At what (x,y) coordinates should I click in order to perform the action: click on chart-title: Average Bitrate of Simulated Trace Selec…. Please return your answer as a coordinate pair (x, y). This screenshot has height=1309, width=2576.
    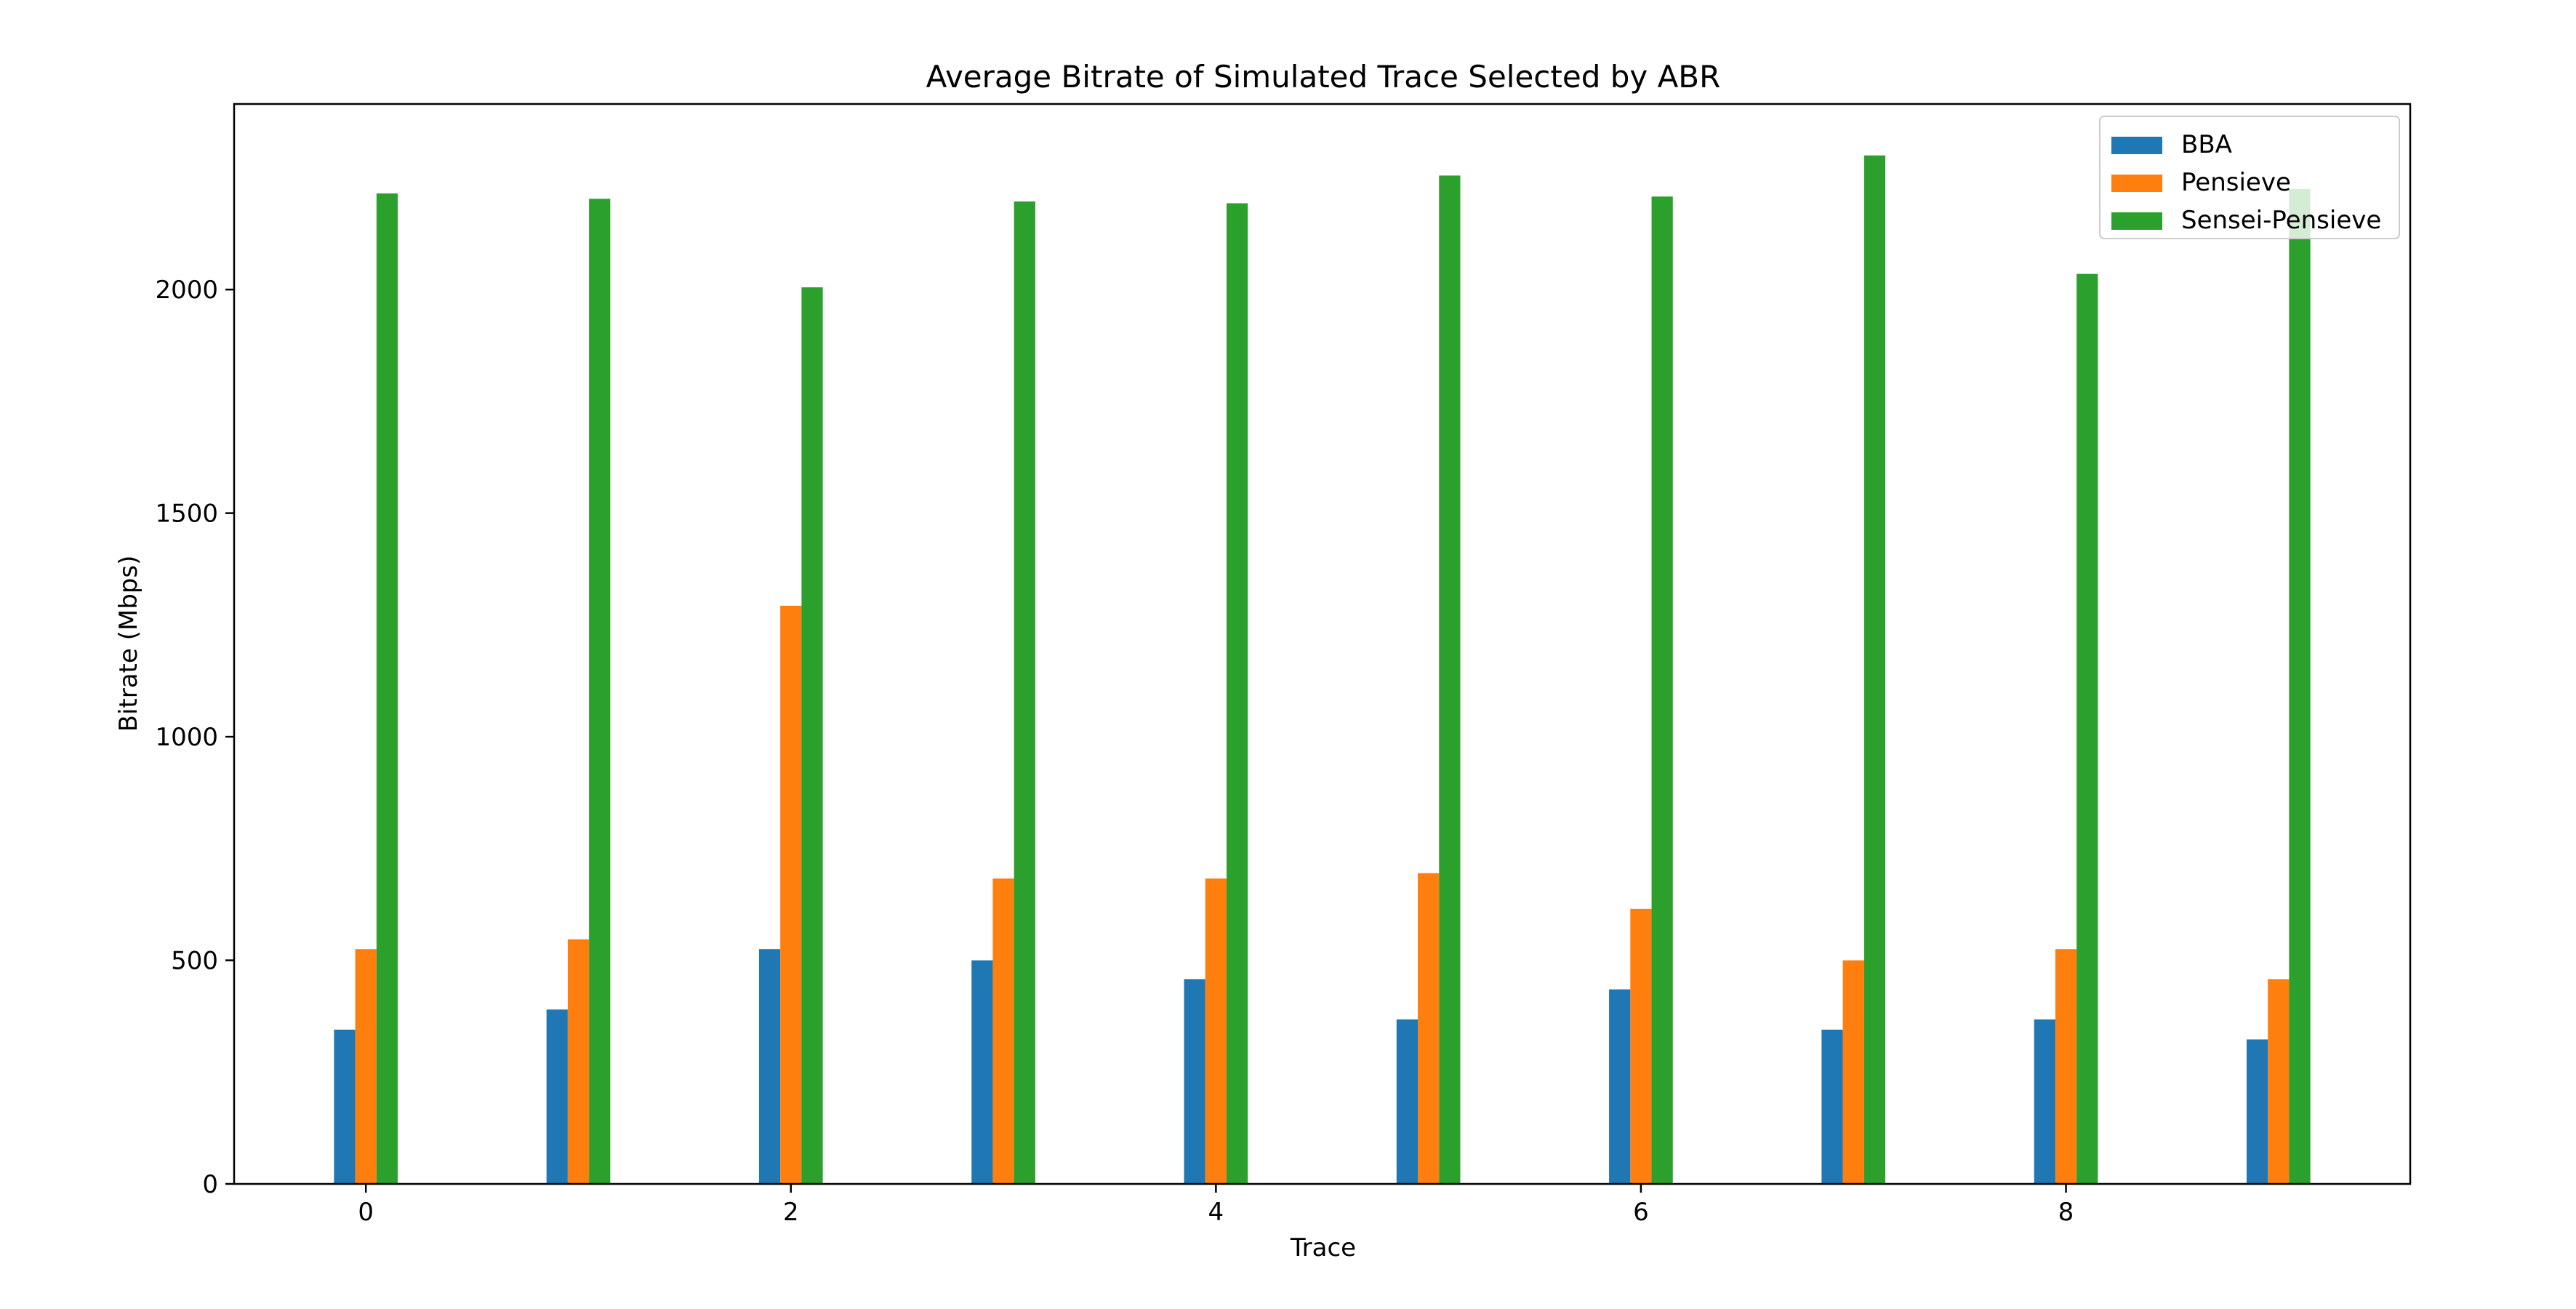
    Looking at the image, I should click on (1324, 77).